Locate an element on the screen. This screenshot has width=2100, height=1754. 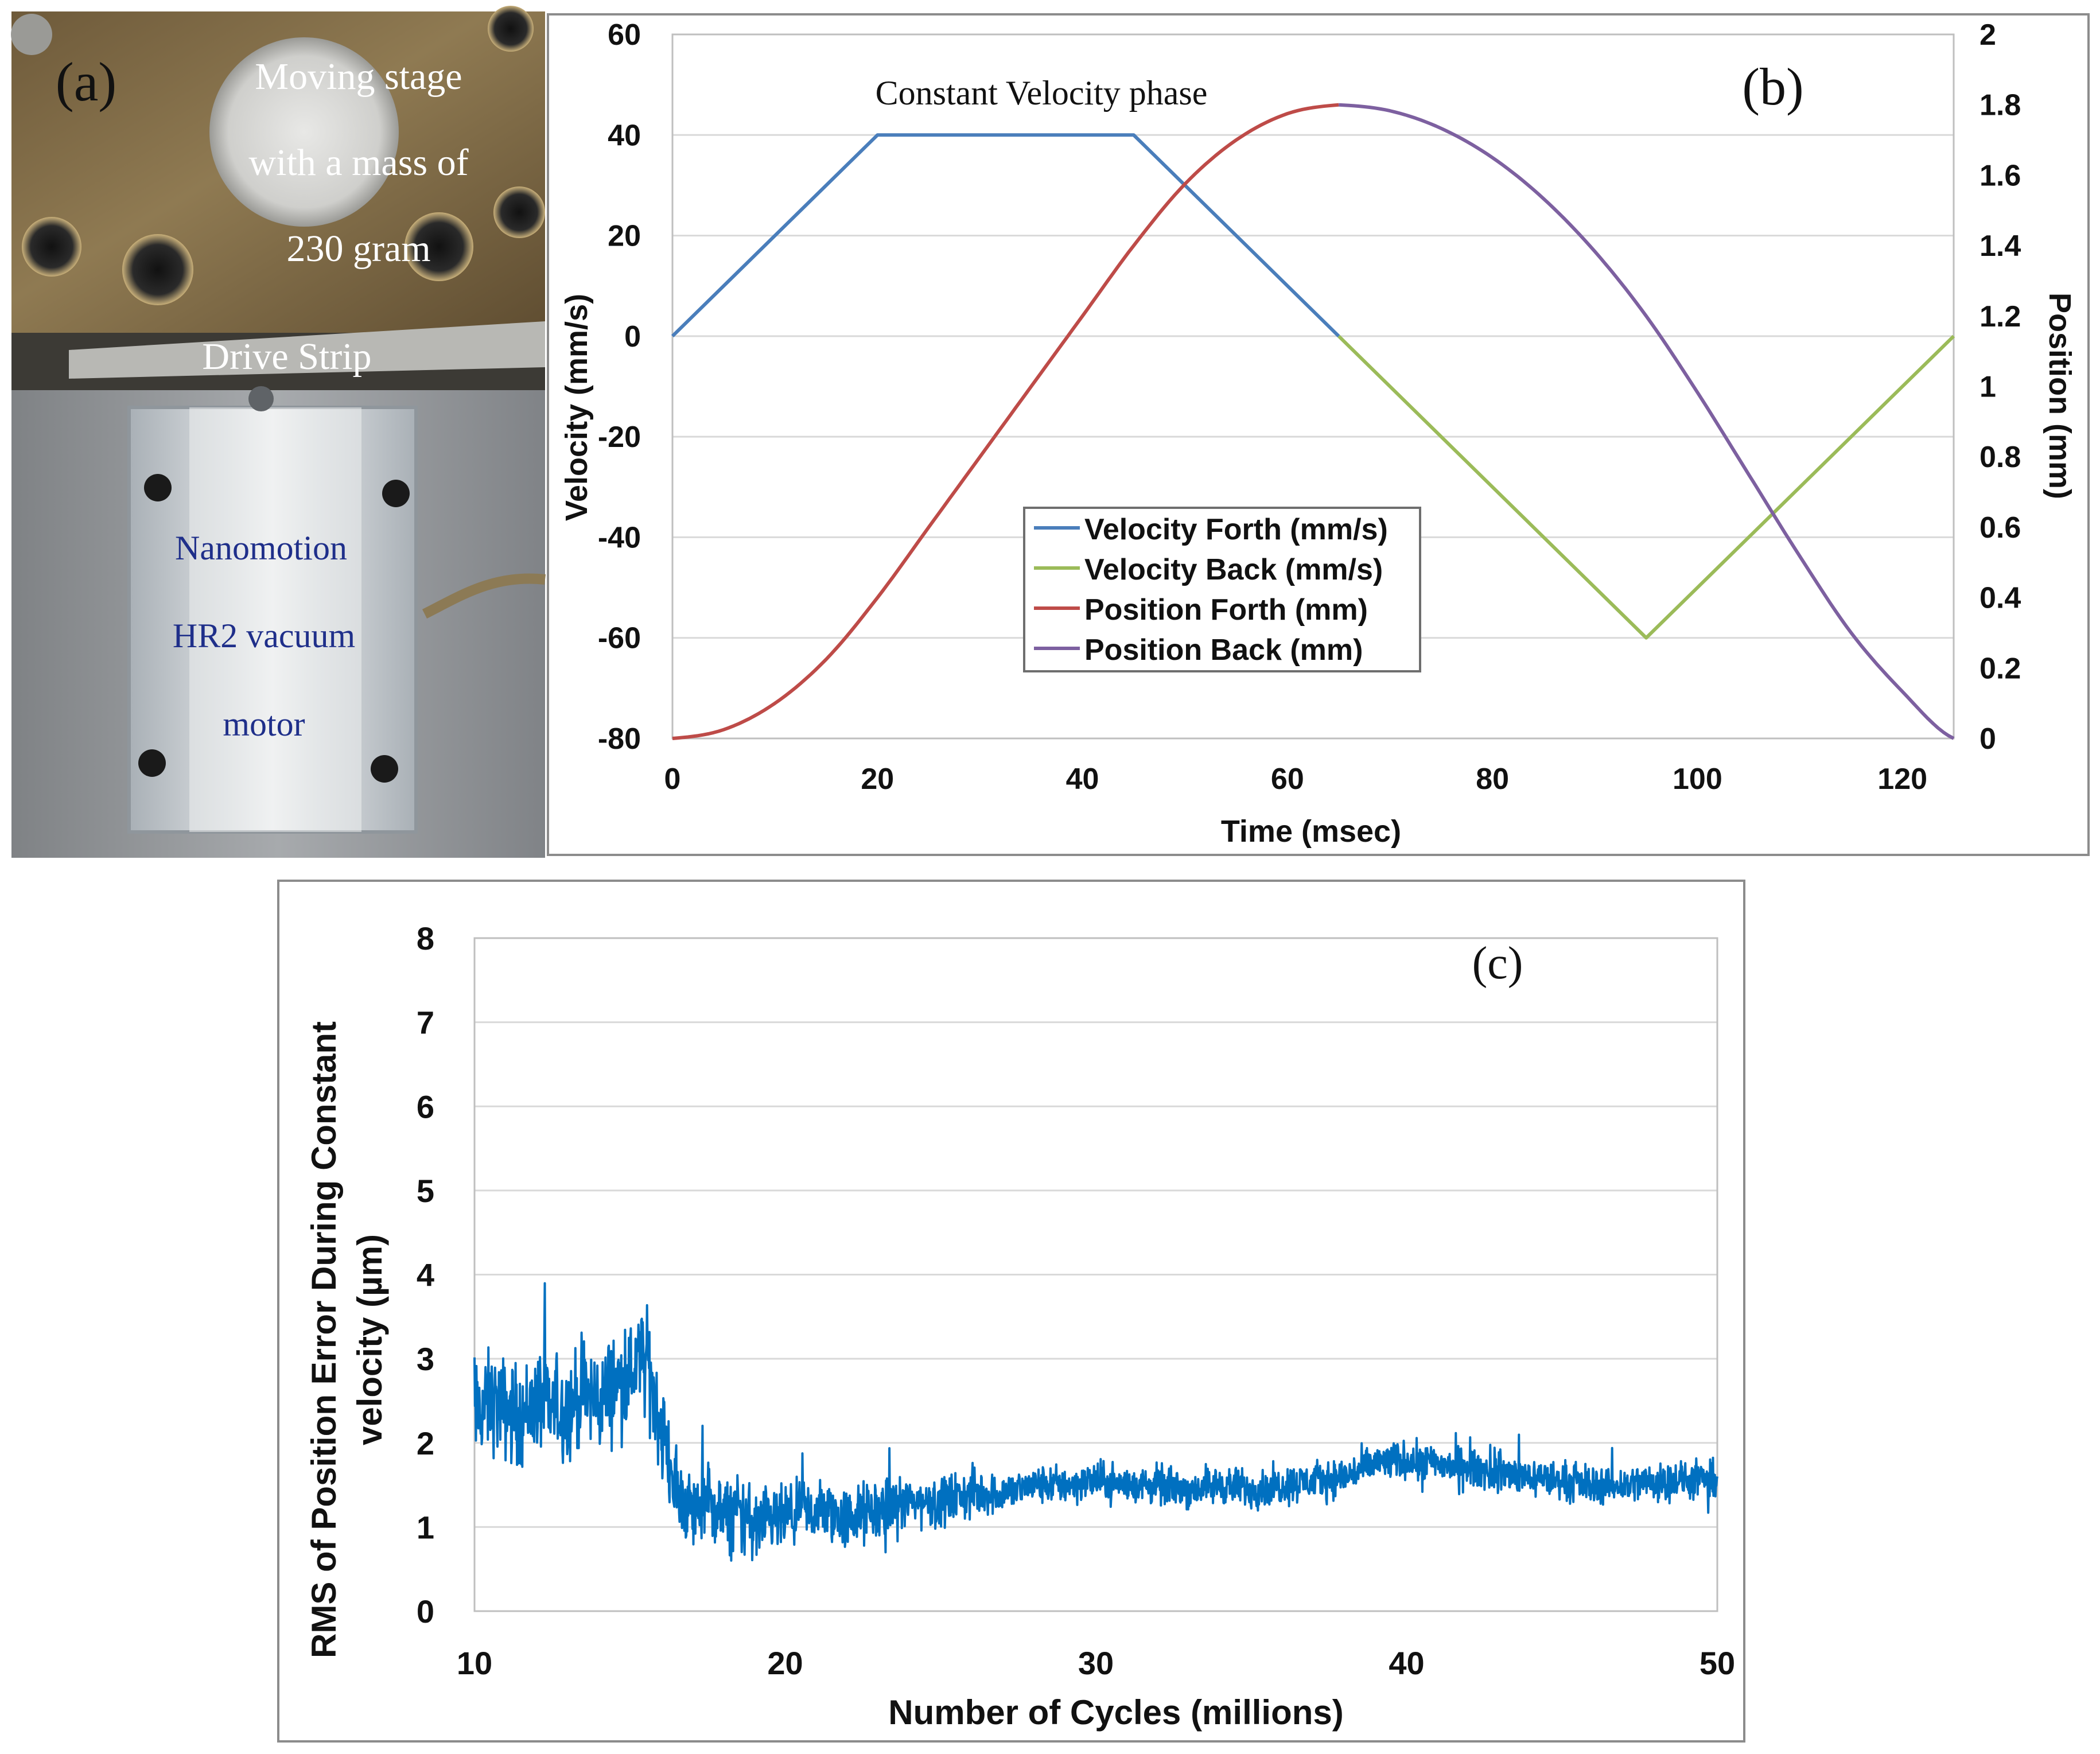
panel-b-y2-axis-title: Position (mm) is located at coordinates (2060, 396).